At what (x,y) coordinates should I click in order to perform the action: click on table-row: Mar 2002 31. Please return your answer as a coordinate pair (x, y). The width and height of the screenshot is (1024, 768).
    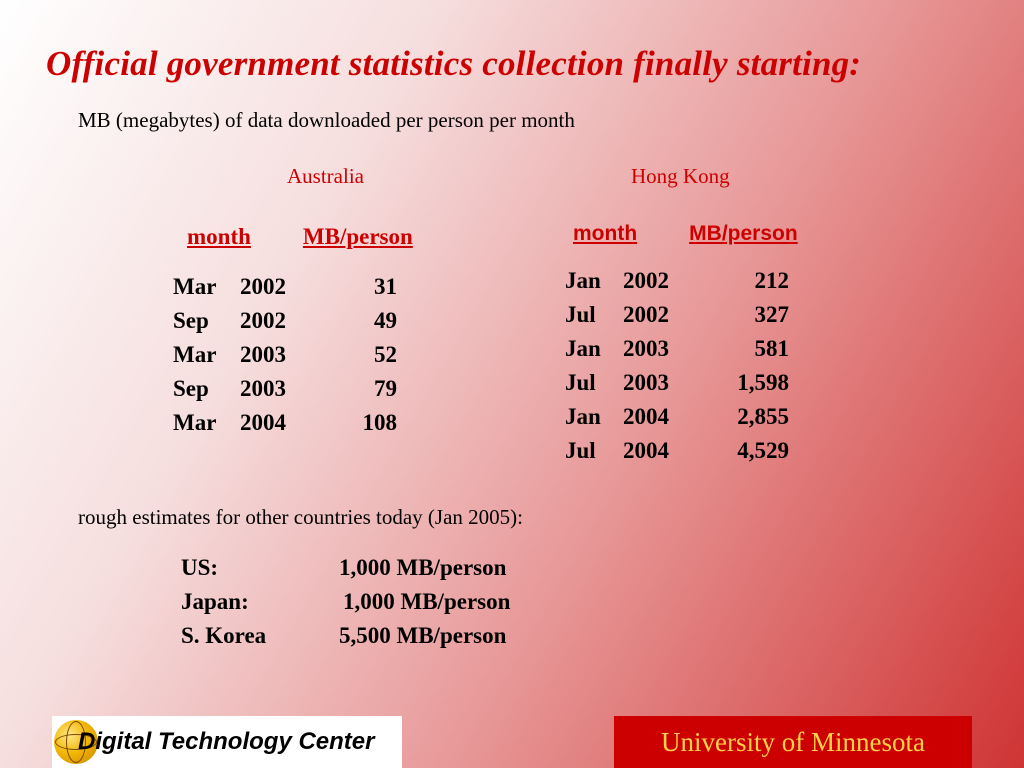
    Looking at the image, I should click on (288, 291).